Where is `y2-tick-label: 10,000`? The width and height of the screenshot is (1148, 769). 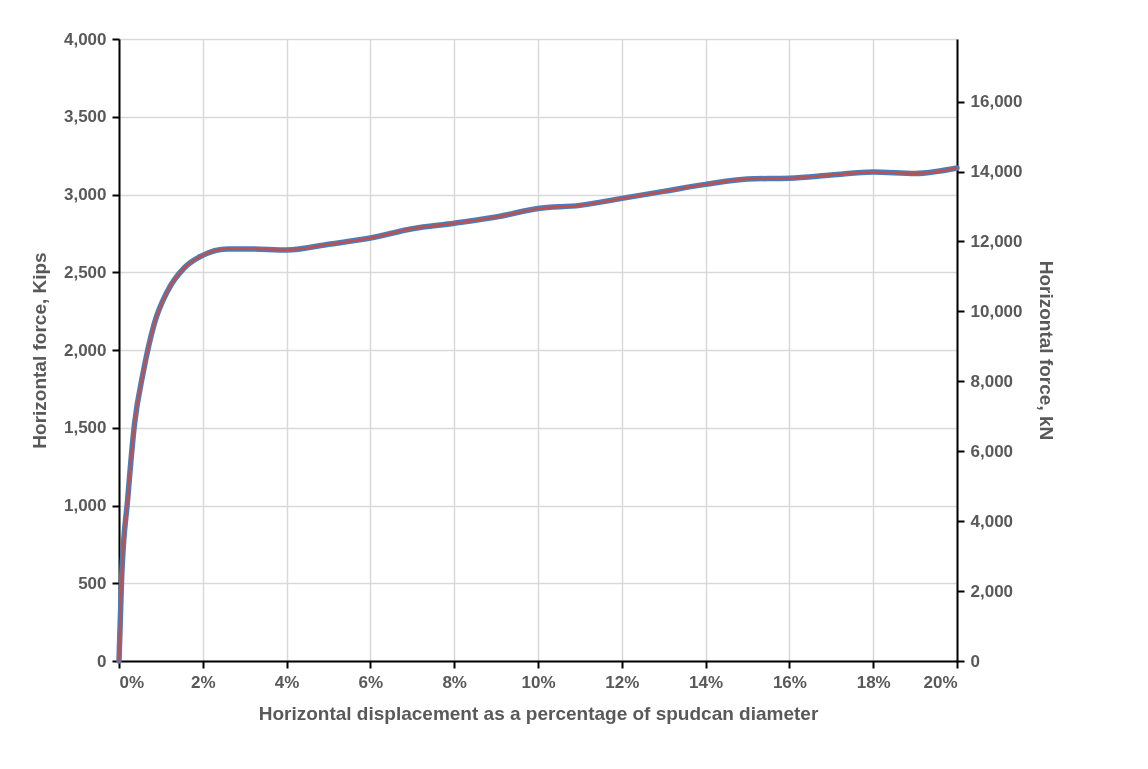
y2-tick-label: 10,000 is located at coordinates (996, 311).